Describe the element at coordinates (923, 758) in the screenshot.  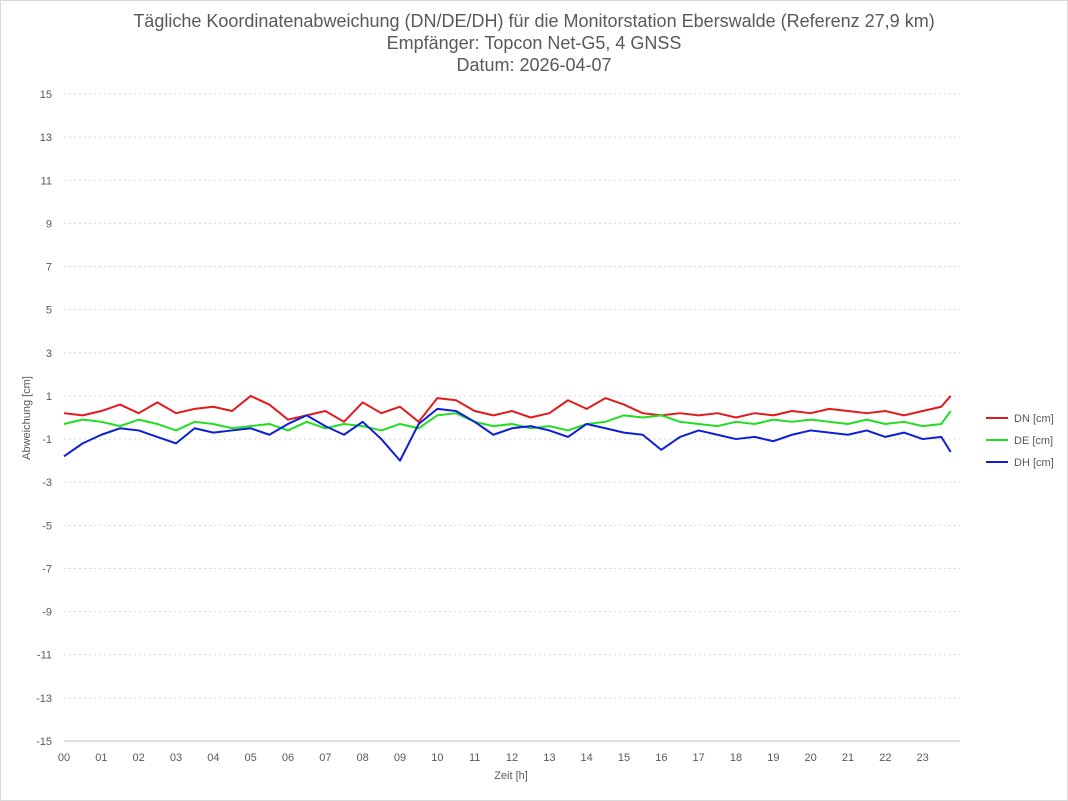
I see `x-tick-label: 23` at that location.